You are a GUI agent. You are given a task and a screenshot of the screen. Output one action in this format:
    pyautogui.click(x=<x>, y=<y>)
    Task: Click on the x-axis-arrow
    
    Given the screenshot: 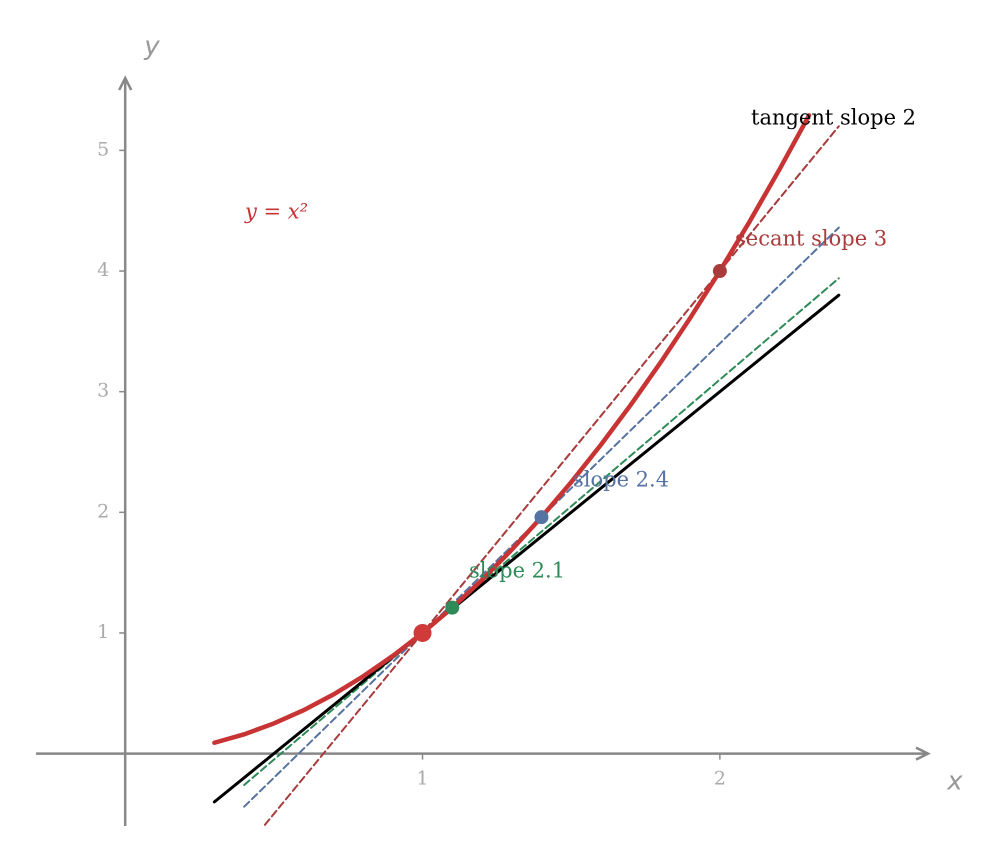 What is the action you would take?
    pyautogui.click(x=923, y=753)
    